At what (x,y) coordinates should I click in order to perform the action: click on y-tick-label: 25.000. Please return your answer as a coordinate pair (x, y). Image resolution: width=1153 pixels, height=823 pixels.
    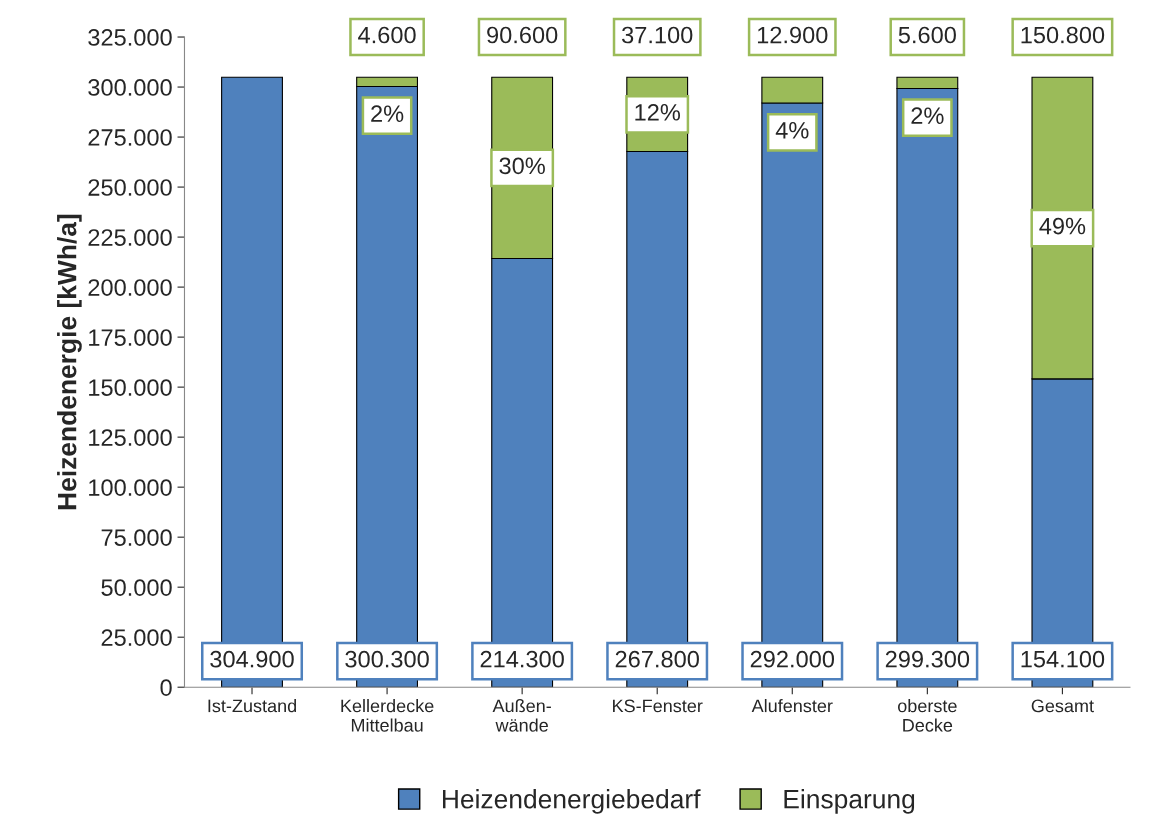
    Looking at the image, I should click on (136, 637).